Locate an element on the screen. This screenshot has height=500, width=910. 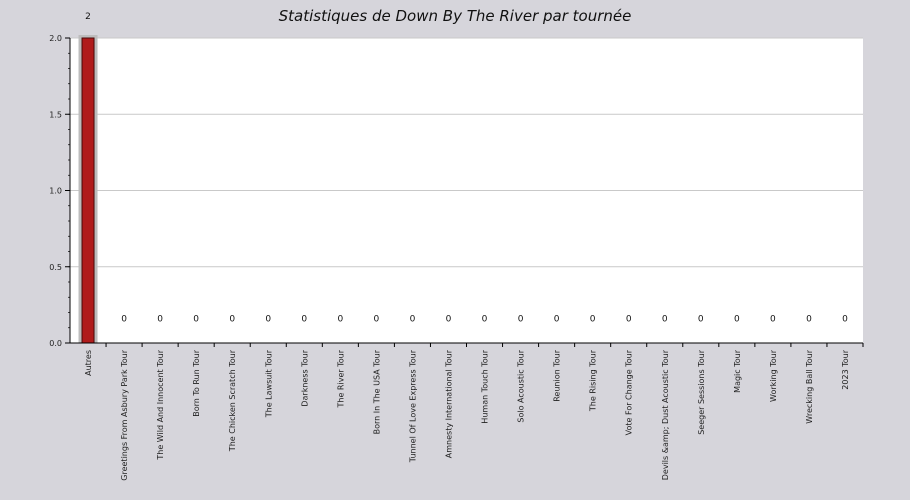
x-tick-label: Reunion Tour is located at coordinates (557, 375).